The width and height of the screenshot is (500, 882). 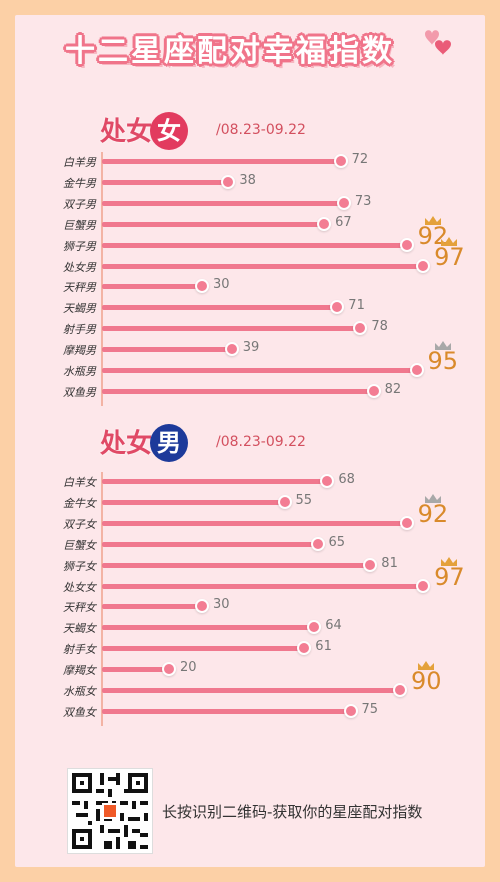 I want to click on chart-row: 双子男 73, so click(x=262, y=204).